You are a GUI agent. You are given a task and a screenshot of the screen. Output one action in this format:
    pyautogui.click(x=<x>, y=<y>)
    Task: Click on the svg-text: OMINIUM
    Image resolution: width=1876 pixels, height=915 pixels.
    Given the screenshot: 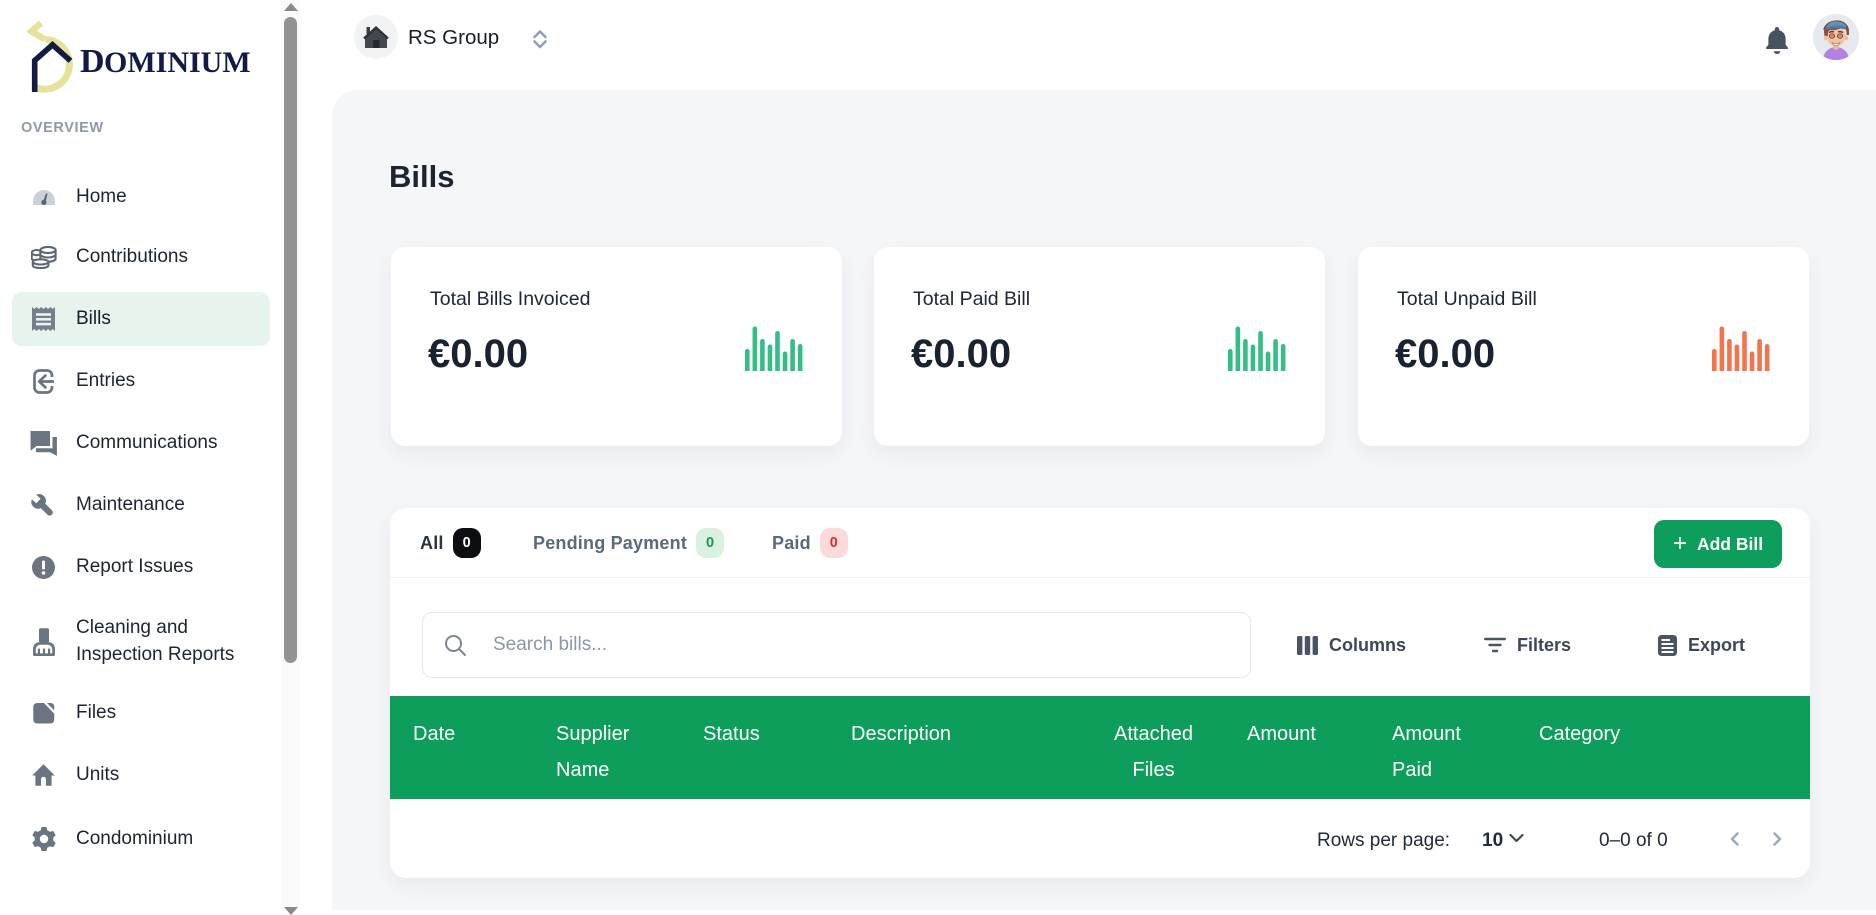 What is the action you would take?
    pyautogui.click(x=177, y=62)
    